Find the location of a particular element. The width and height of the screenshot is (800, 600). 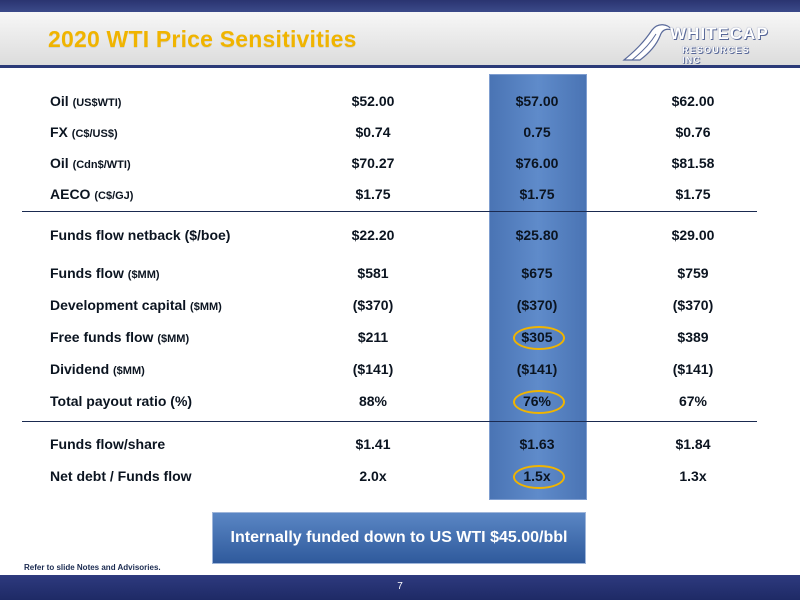

base-case-highlight-column is located at coordinates (538, 287).